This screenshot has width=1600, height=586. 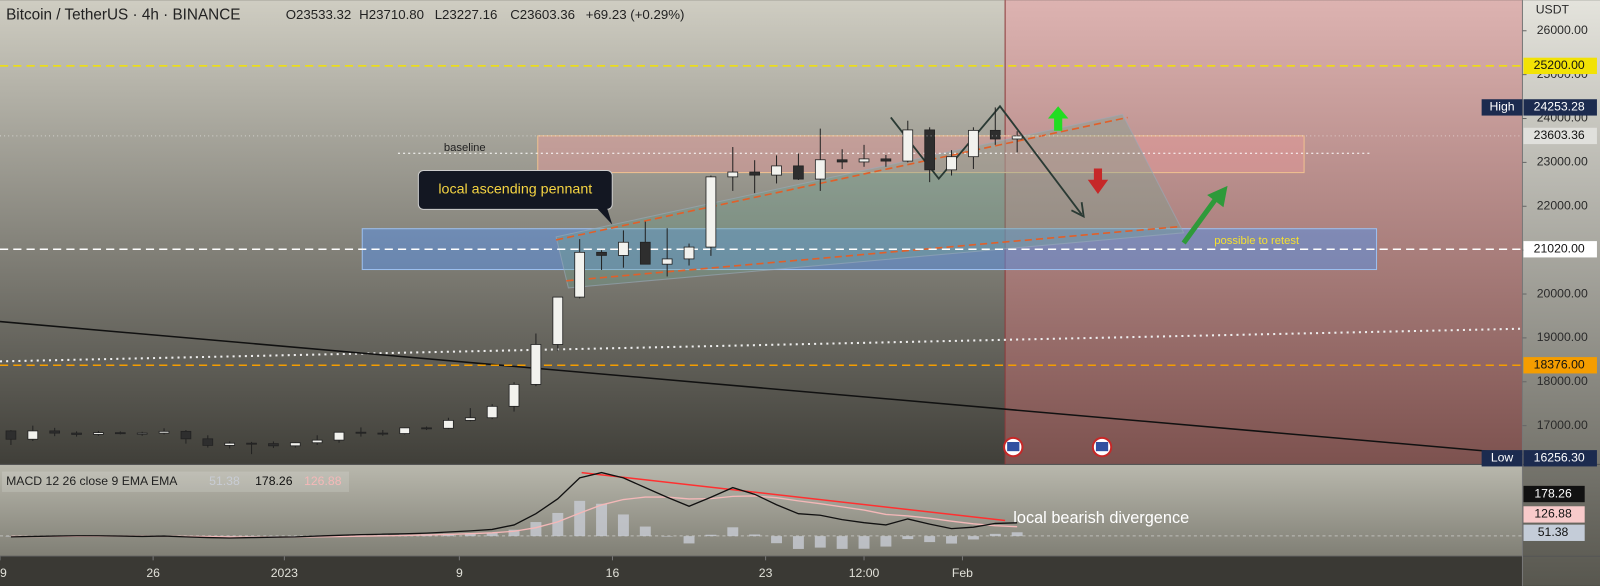 What do you see at coordinates (1501, 107) in the screenshot?
I see `high-name: High` at bounding box center [1501, 107].